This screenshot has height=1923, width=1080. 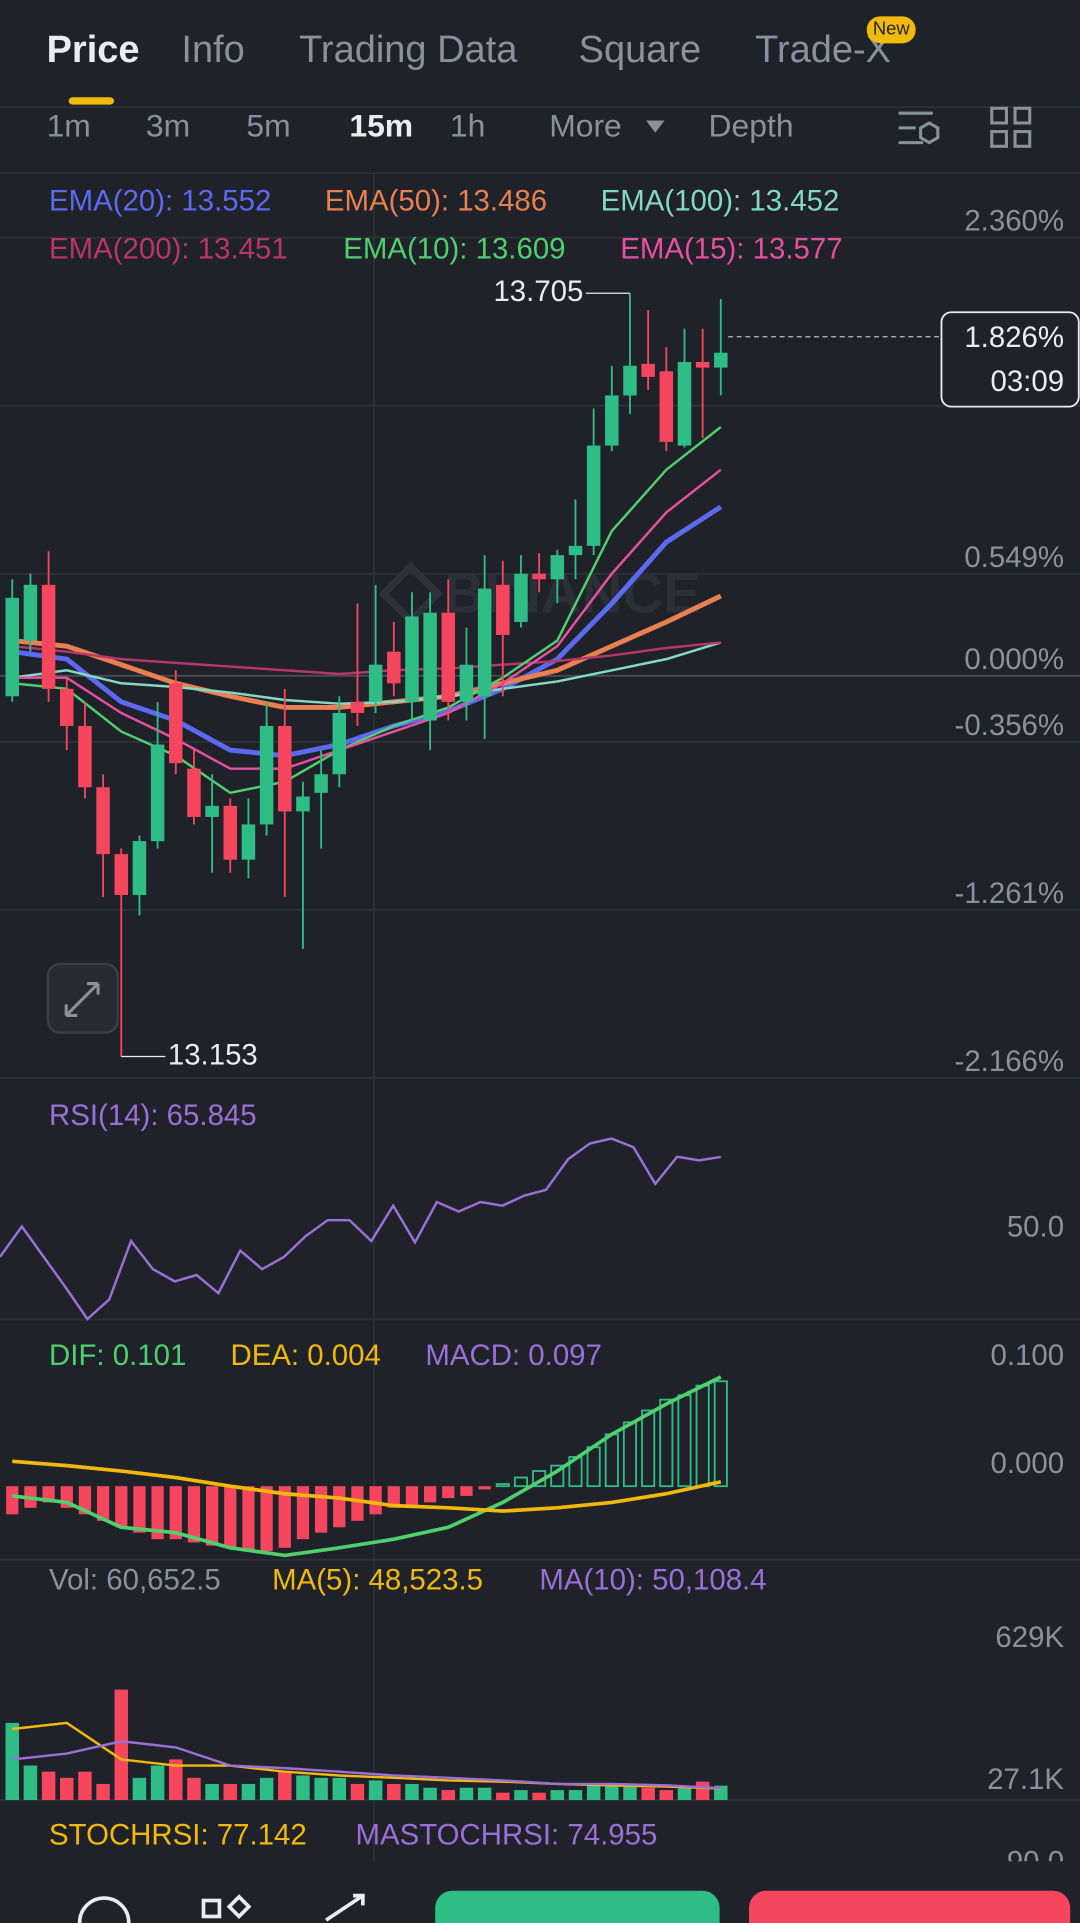 What do you see at coordinates (538, 291) in the screenshot?
I see `high-label: 13.705` at bounding box center [538, 291].